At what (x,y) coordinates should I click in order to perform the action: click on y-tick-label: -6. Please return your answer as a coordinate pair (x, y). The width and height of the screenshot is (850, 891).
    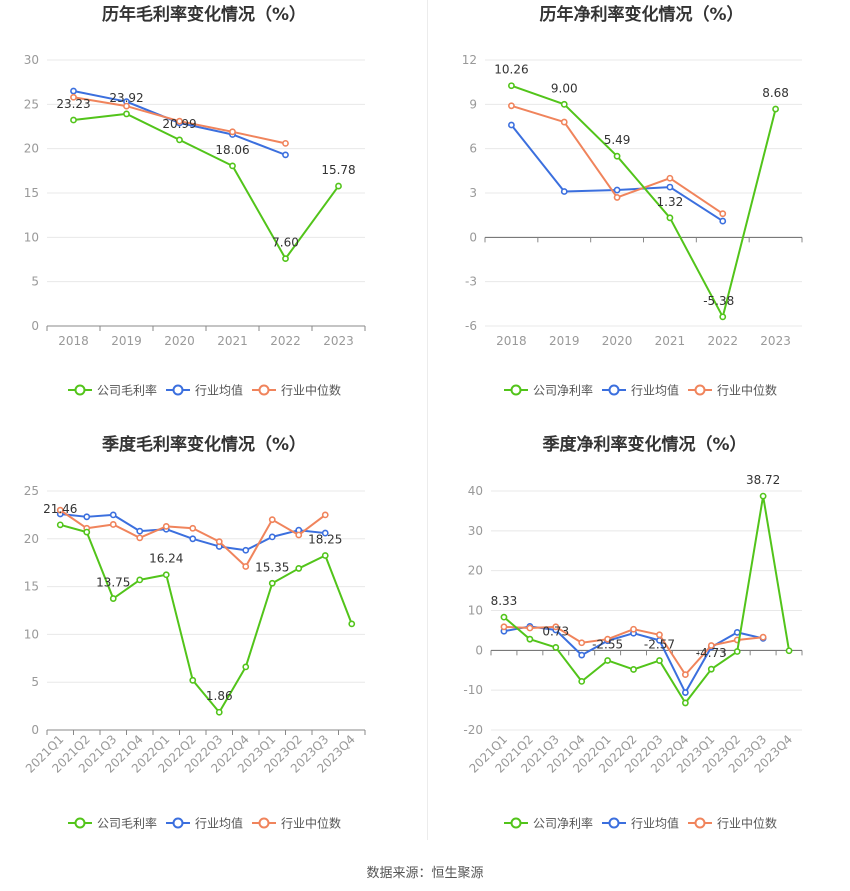
    Looking at the image, I should click on (471, 326).